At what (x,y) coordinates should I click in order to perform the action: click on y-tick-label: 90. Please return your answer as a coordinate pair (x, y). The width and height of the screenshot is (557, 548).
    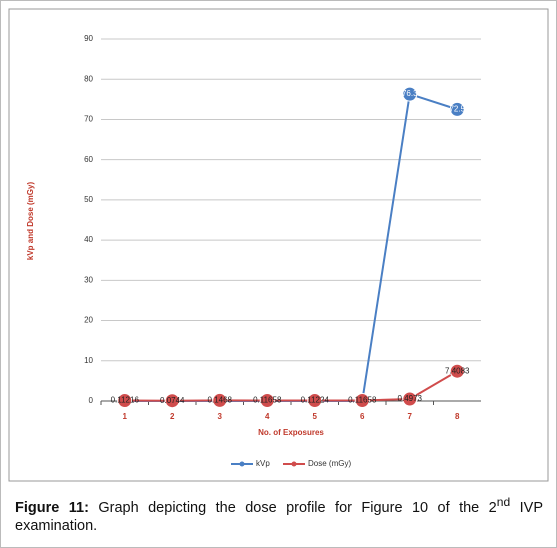
    Looking at the image, I should click on (88, 38).